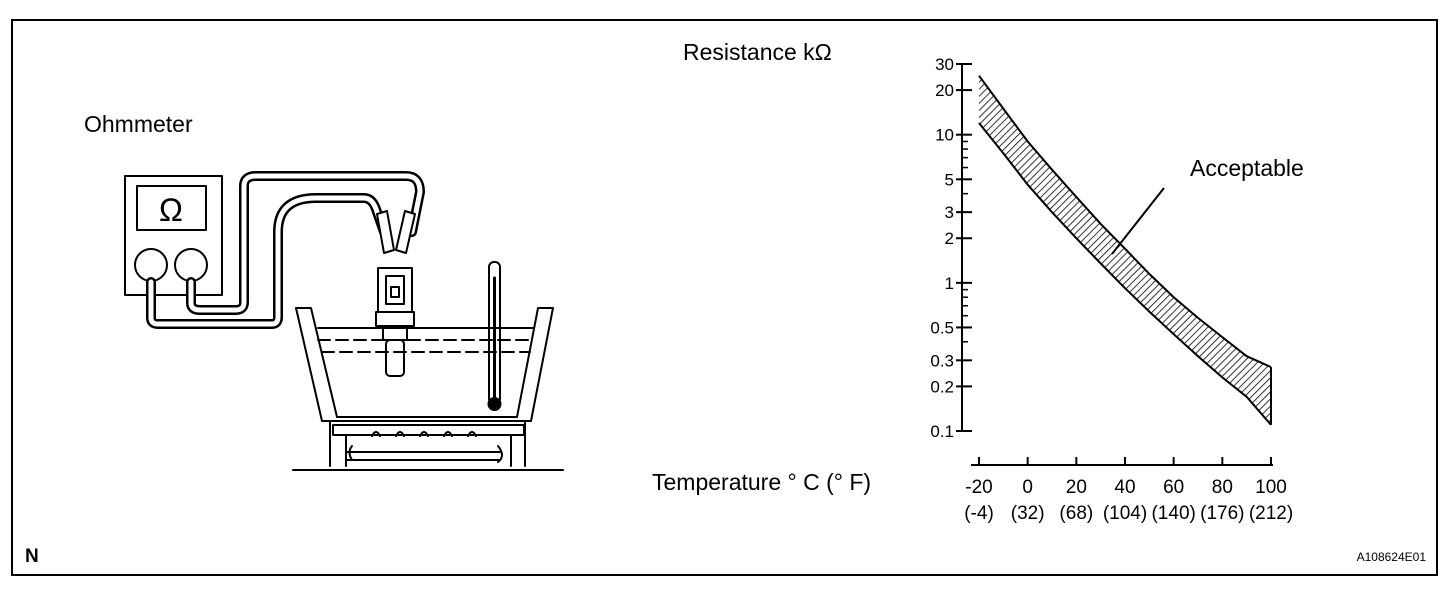  What do you see at coordinates (979, 513) in the screenshot?
I see `x-tick-label-fahrenheit: (-4)` at bounding box center [979, 513].